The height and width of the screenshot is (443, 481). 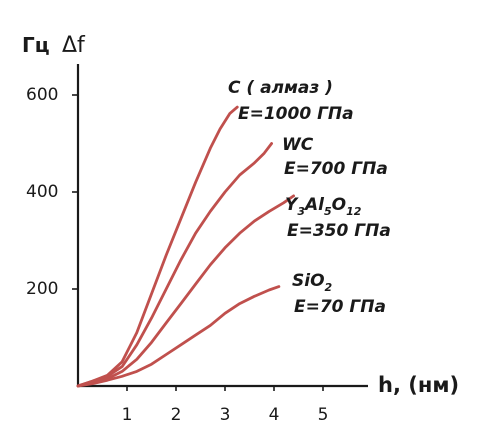 I want to click on series-label-name: SiO2, so click(x=312, y=282).